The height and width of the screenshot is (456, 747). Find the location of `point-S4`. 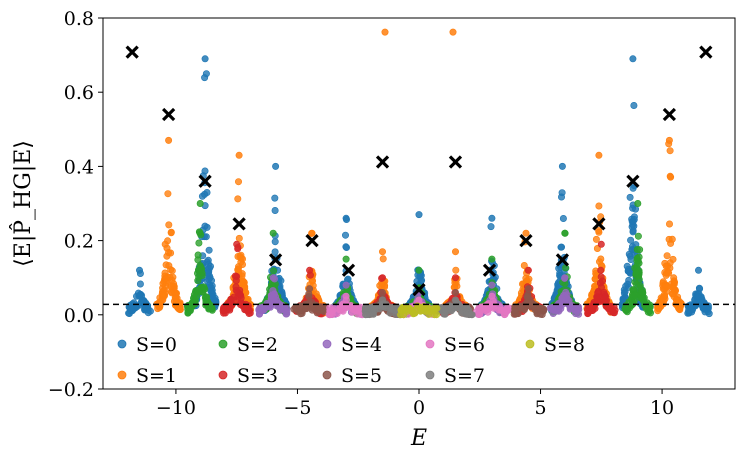

point-S4 is located at coordinates (259, 314).